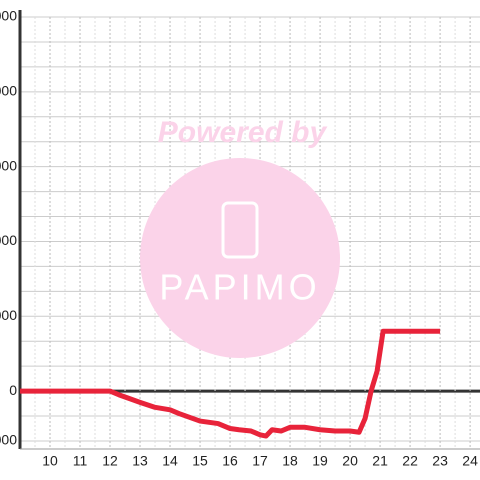 The width and height of the screenshot is (480, 480). What do you see at coordinates (110, 461) in the screenshot?
I see `x-tick-label: 12` at bounding box center [110, 461].